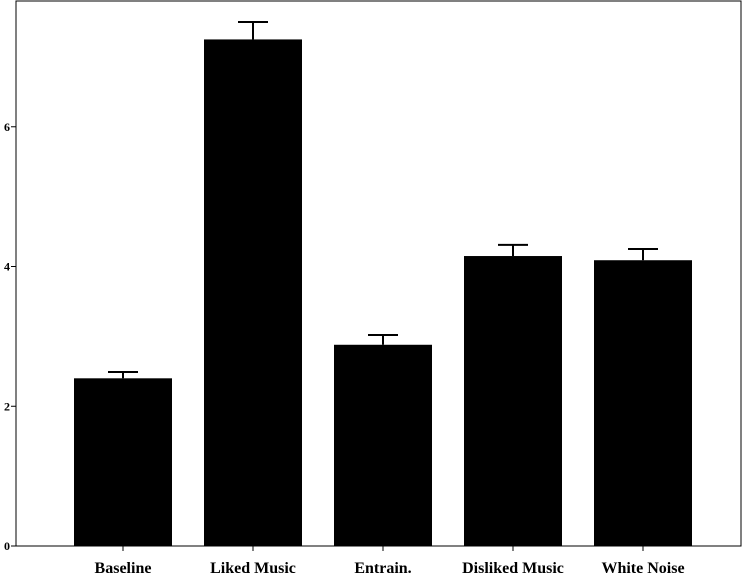  Describe the element at coordinates (123, 568) in the screenshot. I see `x-tick-label-baseline: Baseline` at that location.